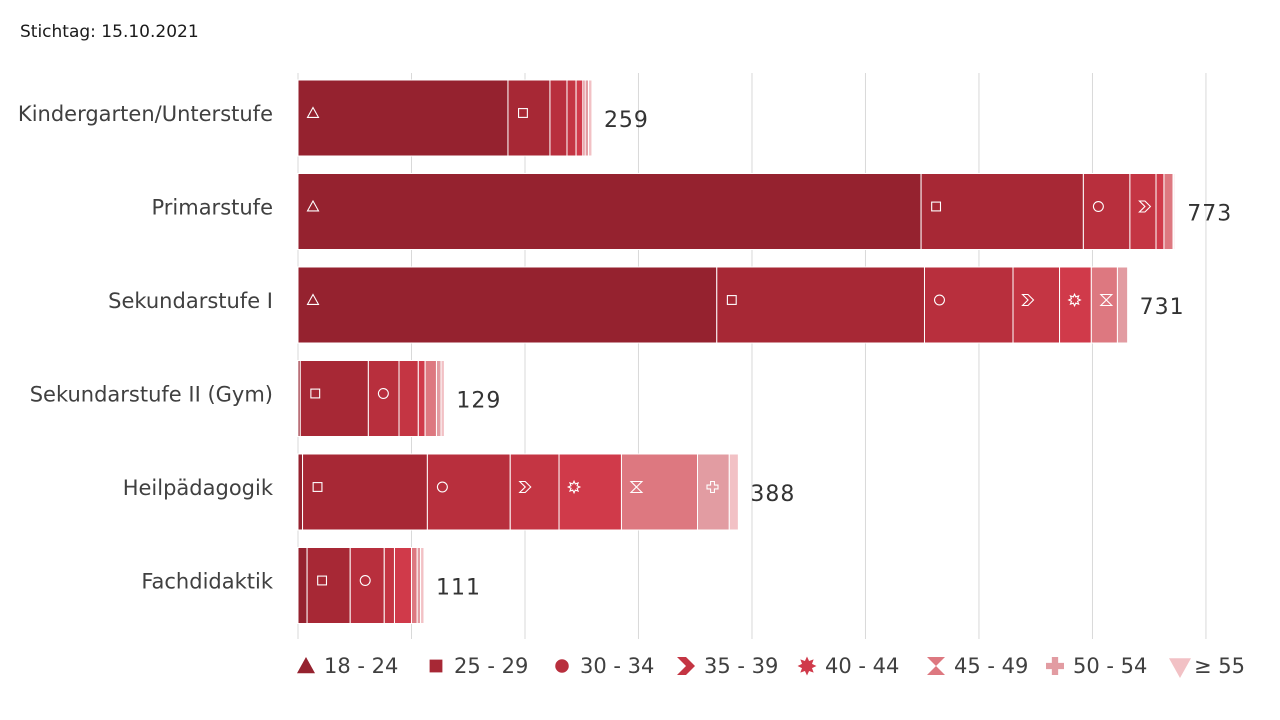  I want to click on reference-date: Stichtag: 15.10.2021, so click(109, 32).